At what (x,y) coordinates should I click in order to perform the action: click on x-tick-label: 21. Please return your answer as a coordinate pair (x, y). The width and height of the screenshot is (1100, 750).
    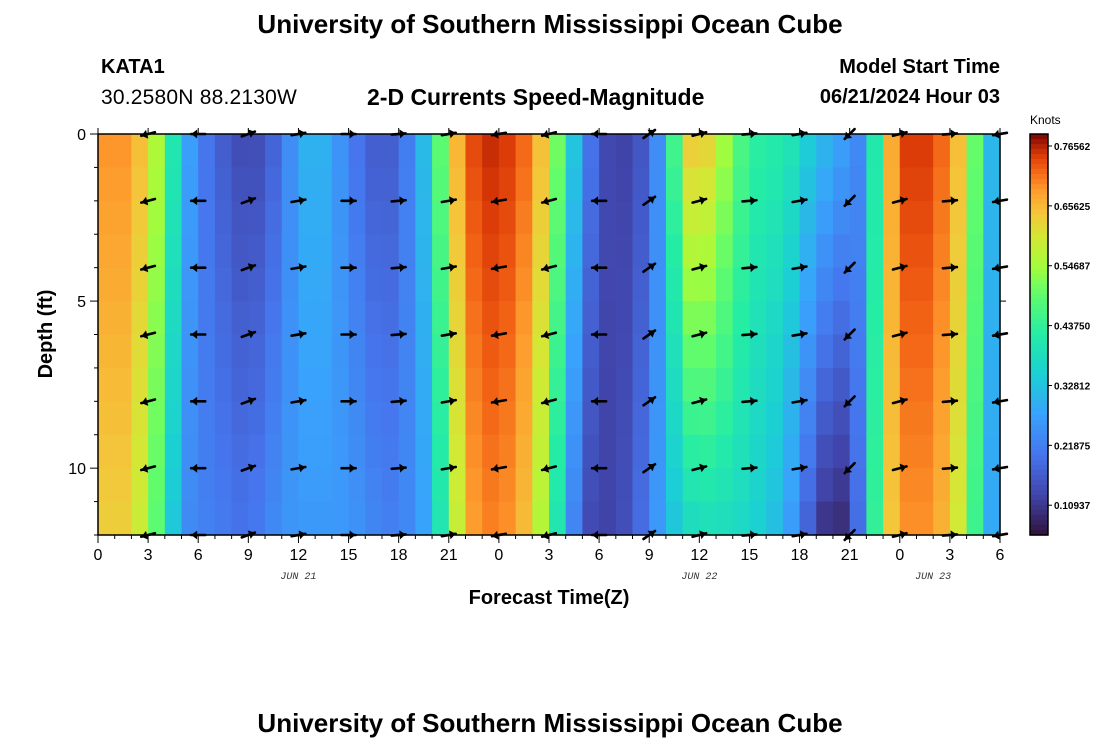
    Looking at the image, I should click on (449, 555).